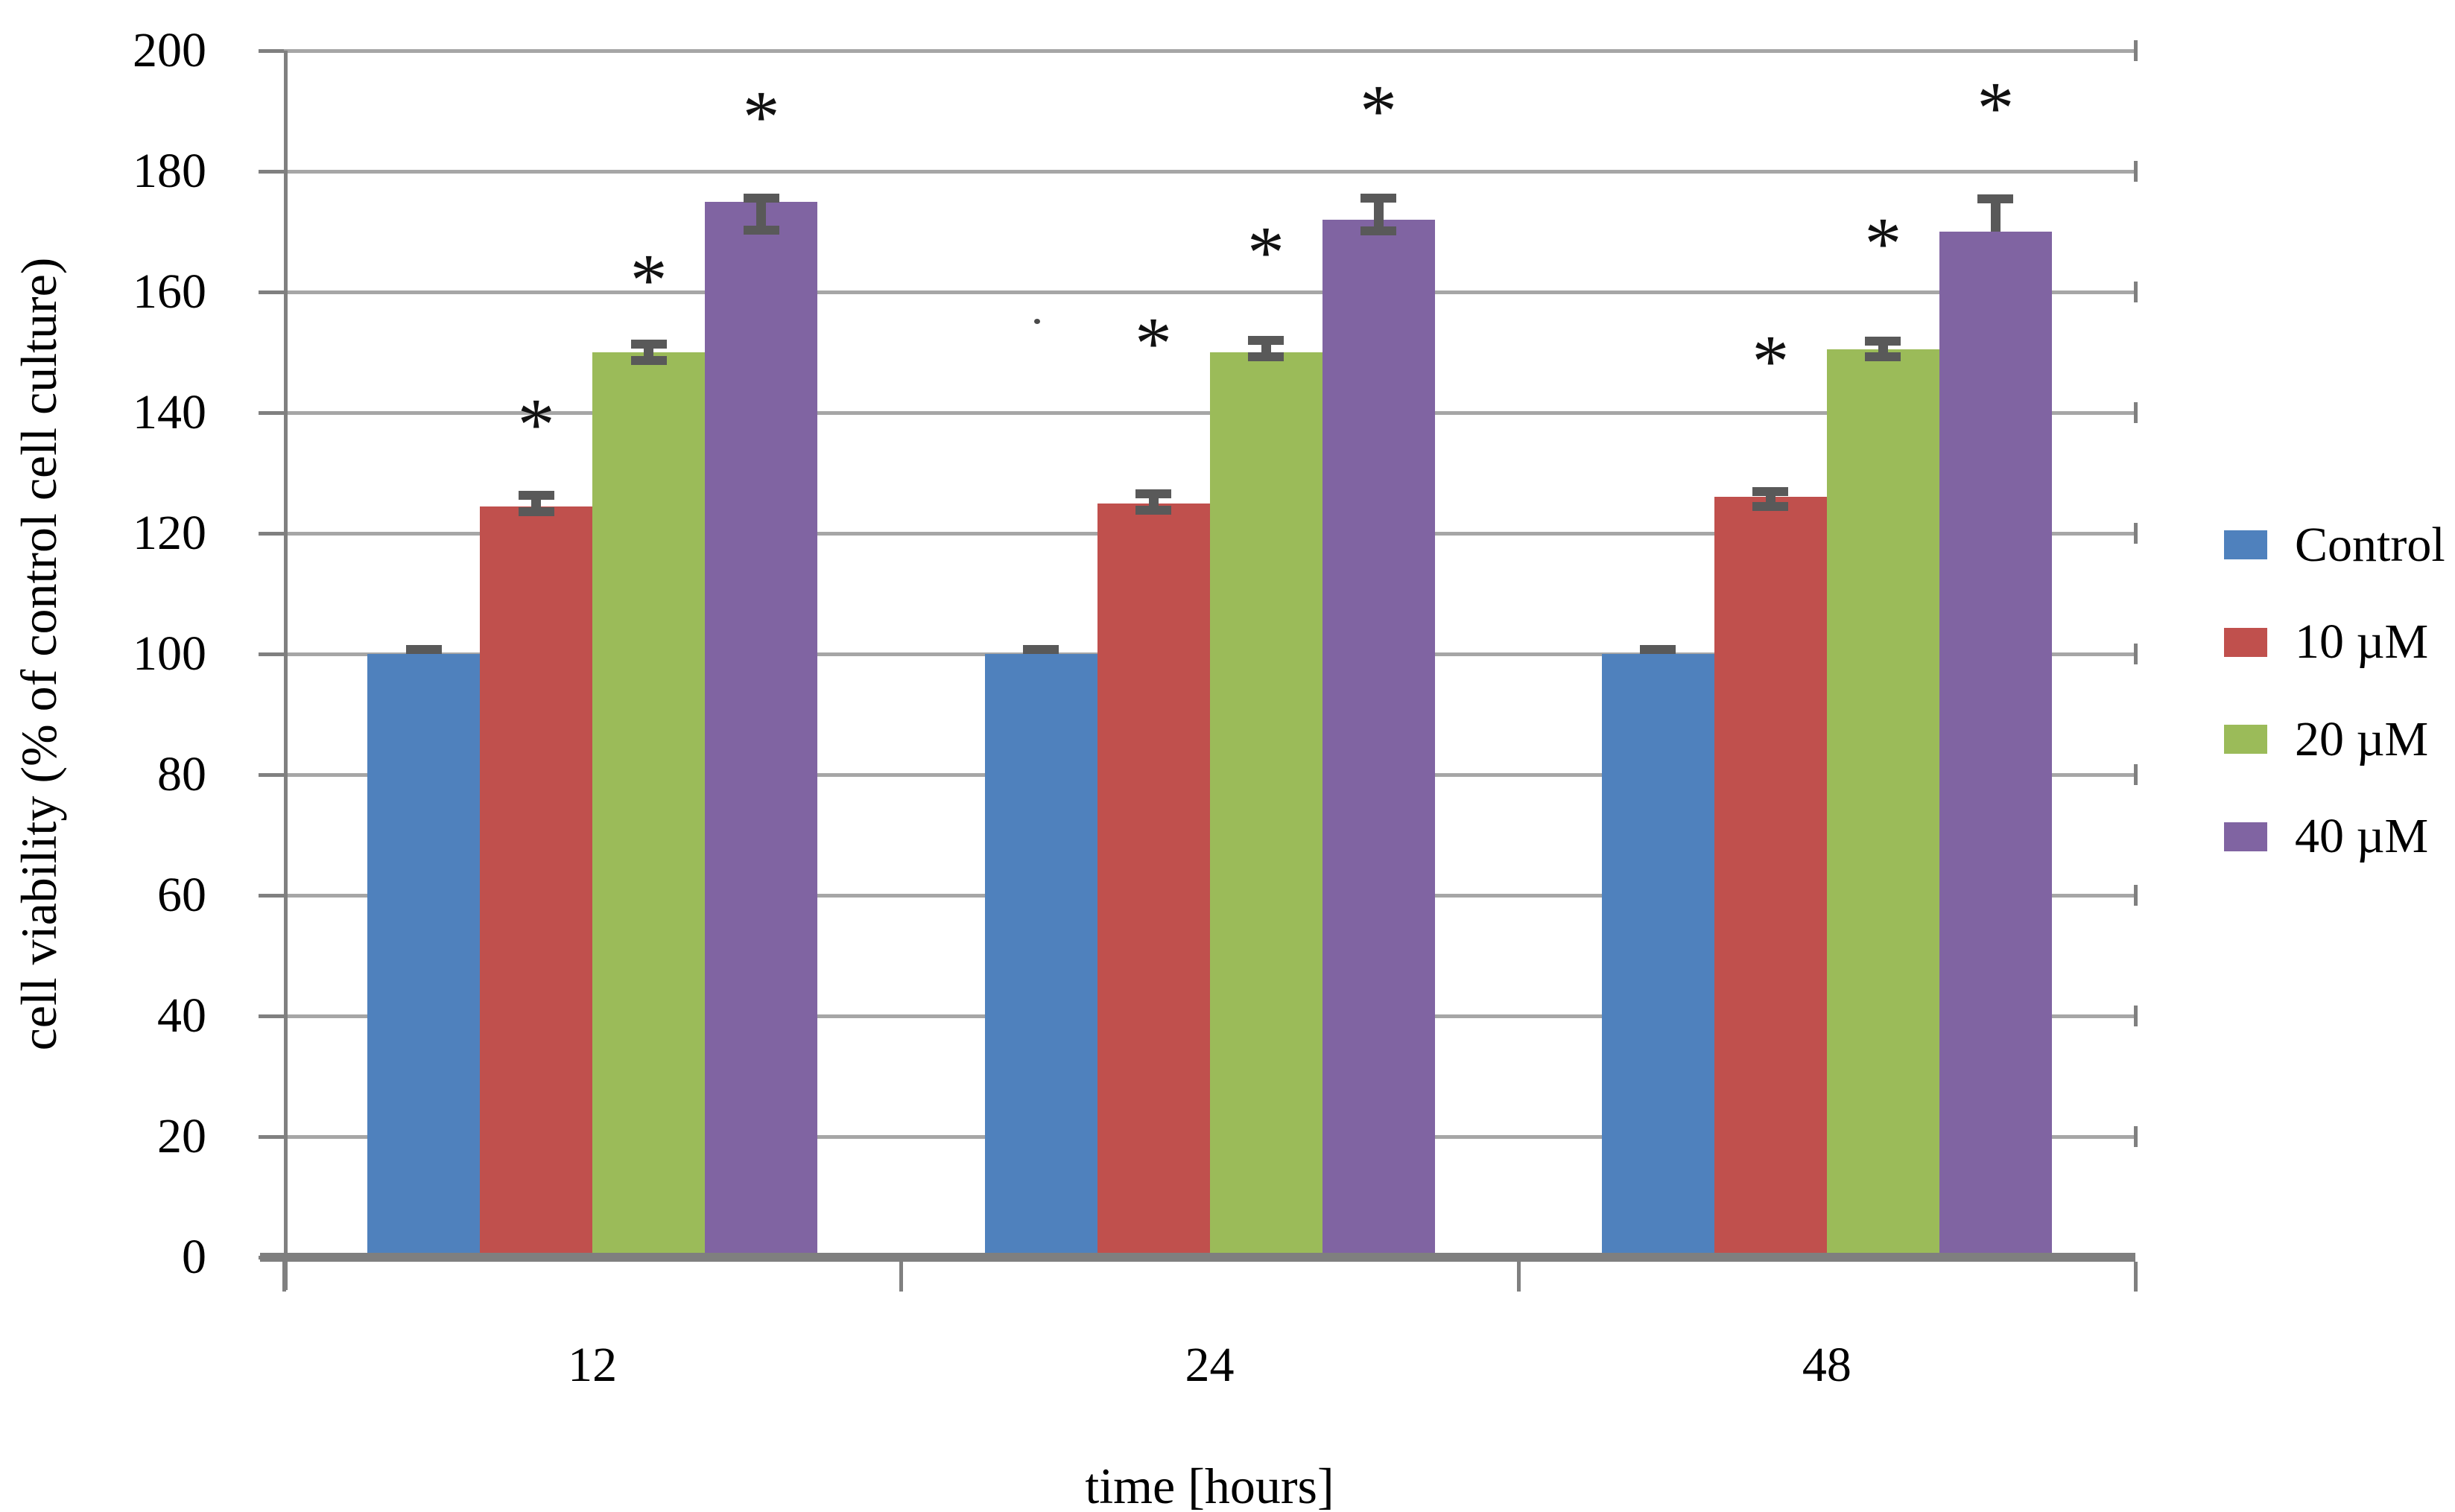  I want to click on bar-Control-48h, so click(1657, 955).